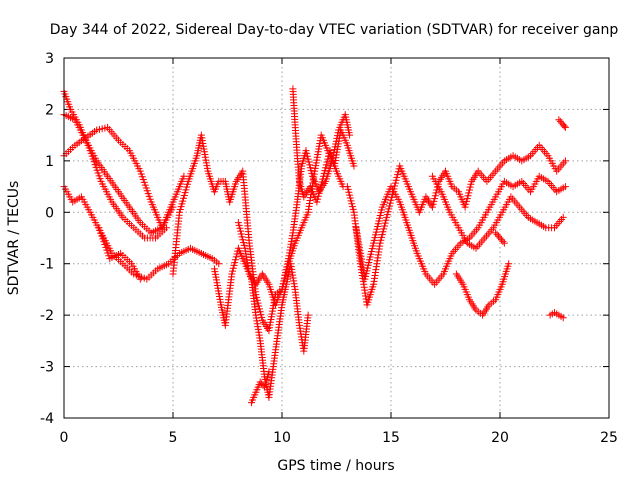 The image size is (640, 480). Describe the element at coordinates (49, 59) in the screenshot. I see `y-tick-label: 3` at that location.